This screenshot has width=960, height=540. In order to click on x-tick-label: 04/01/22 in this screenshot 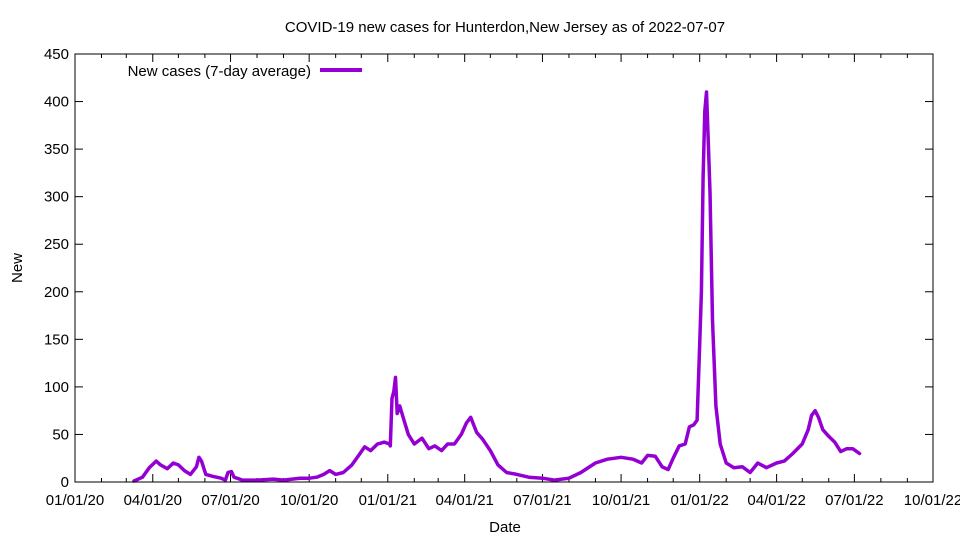, I will do `click(776, 500)`.